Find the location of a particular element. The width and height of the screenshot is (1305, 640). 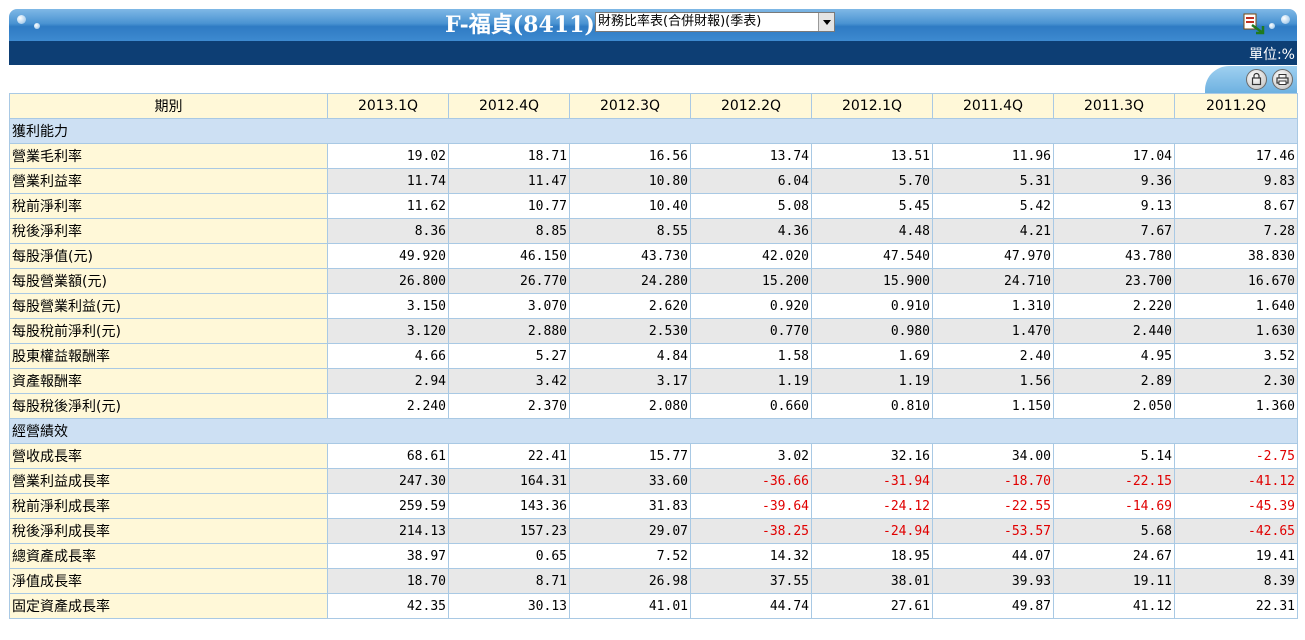

table-cell: 5.68 is located at coordinates (1114, 531).